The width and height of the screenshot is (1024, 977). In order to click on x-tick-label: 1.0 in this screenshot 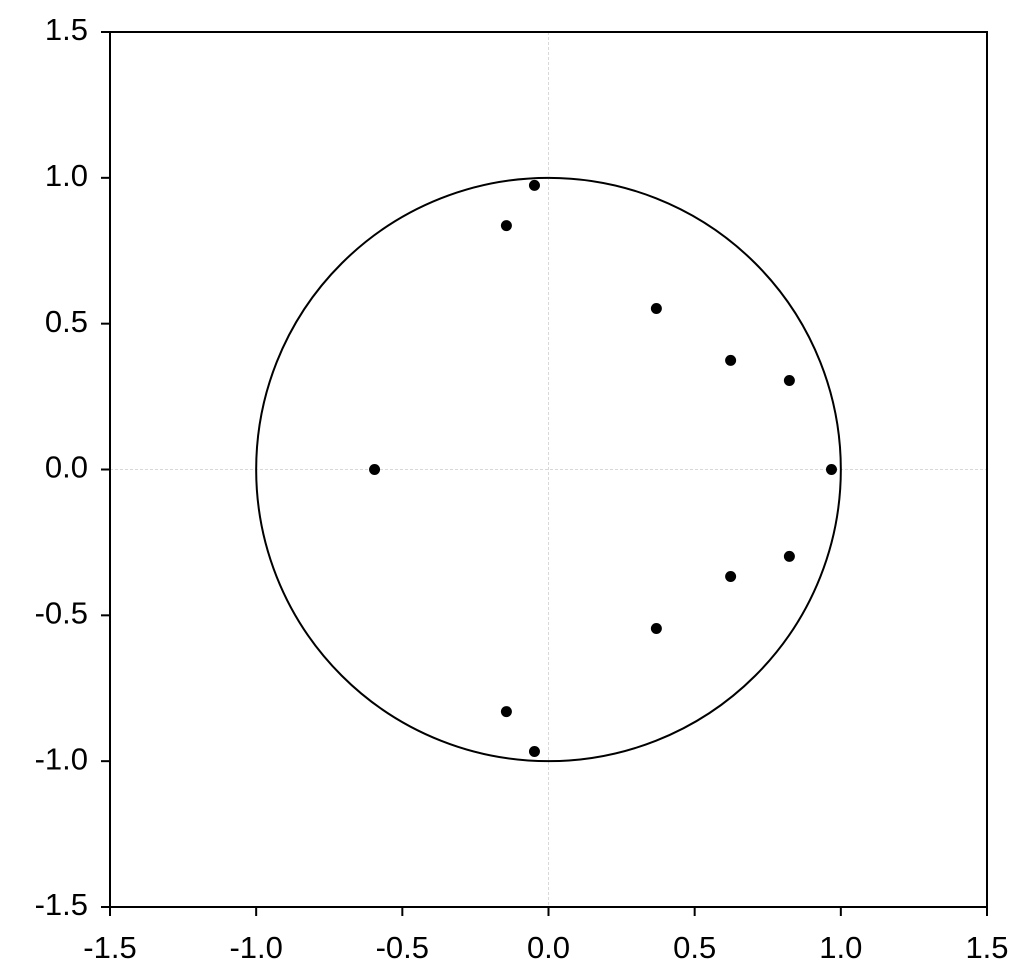, I will do `click(840, 947)`.